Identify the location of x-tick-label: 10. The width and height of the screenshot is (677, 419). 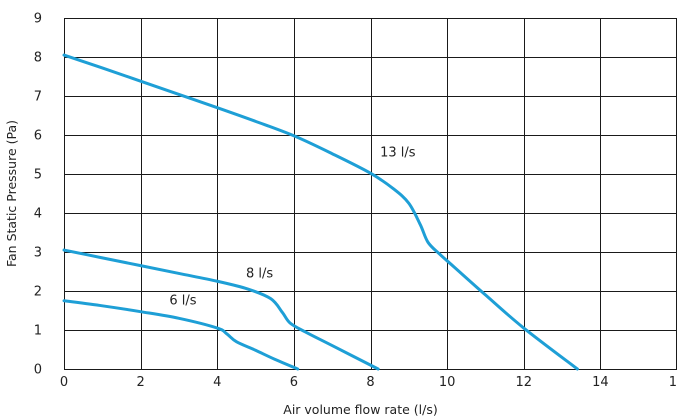
(447, 382).